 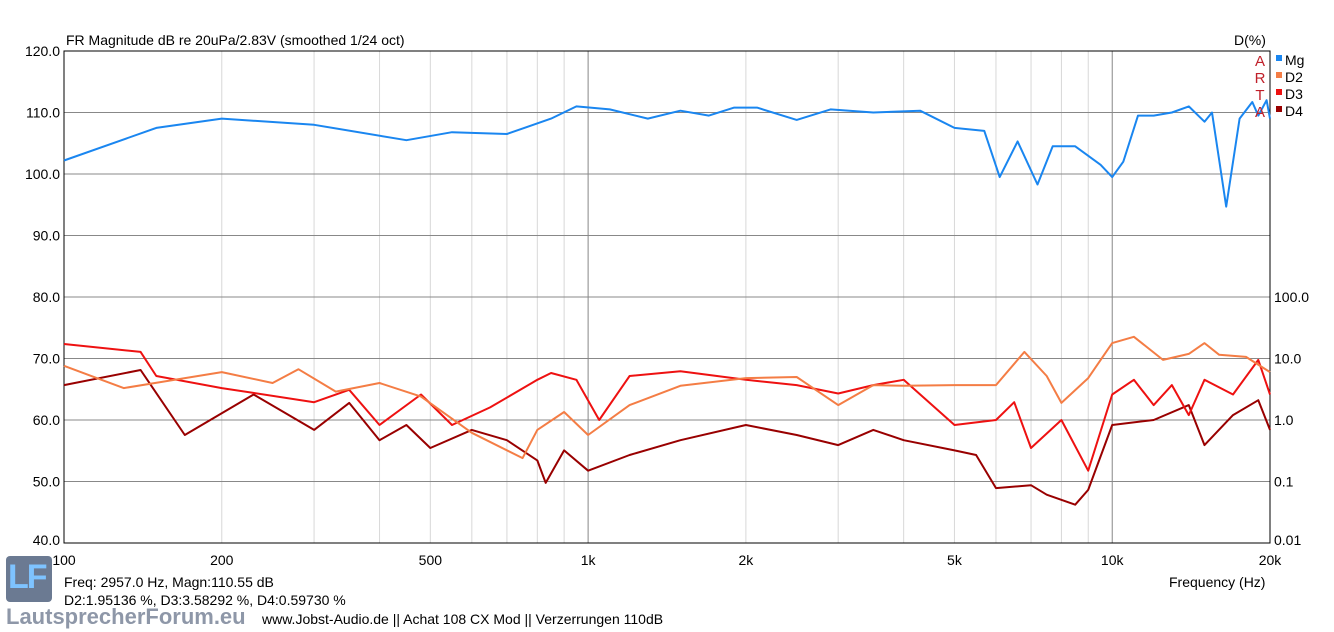 I want to click on x-tick-label: 100, so click(x=64, y=560).